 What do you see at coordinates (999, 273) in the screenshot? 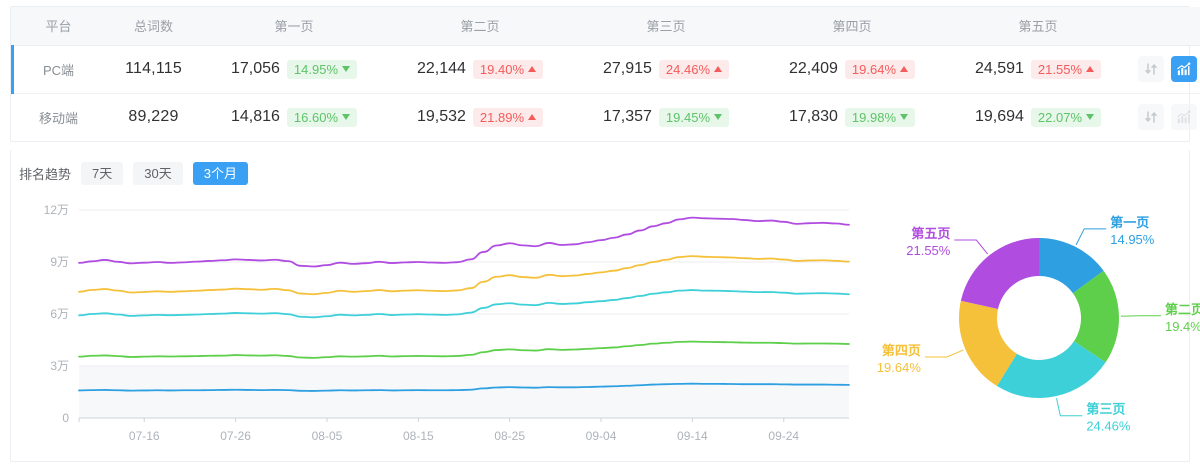
I see `donut-slice-第五页` at bounding box center [999, 273].